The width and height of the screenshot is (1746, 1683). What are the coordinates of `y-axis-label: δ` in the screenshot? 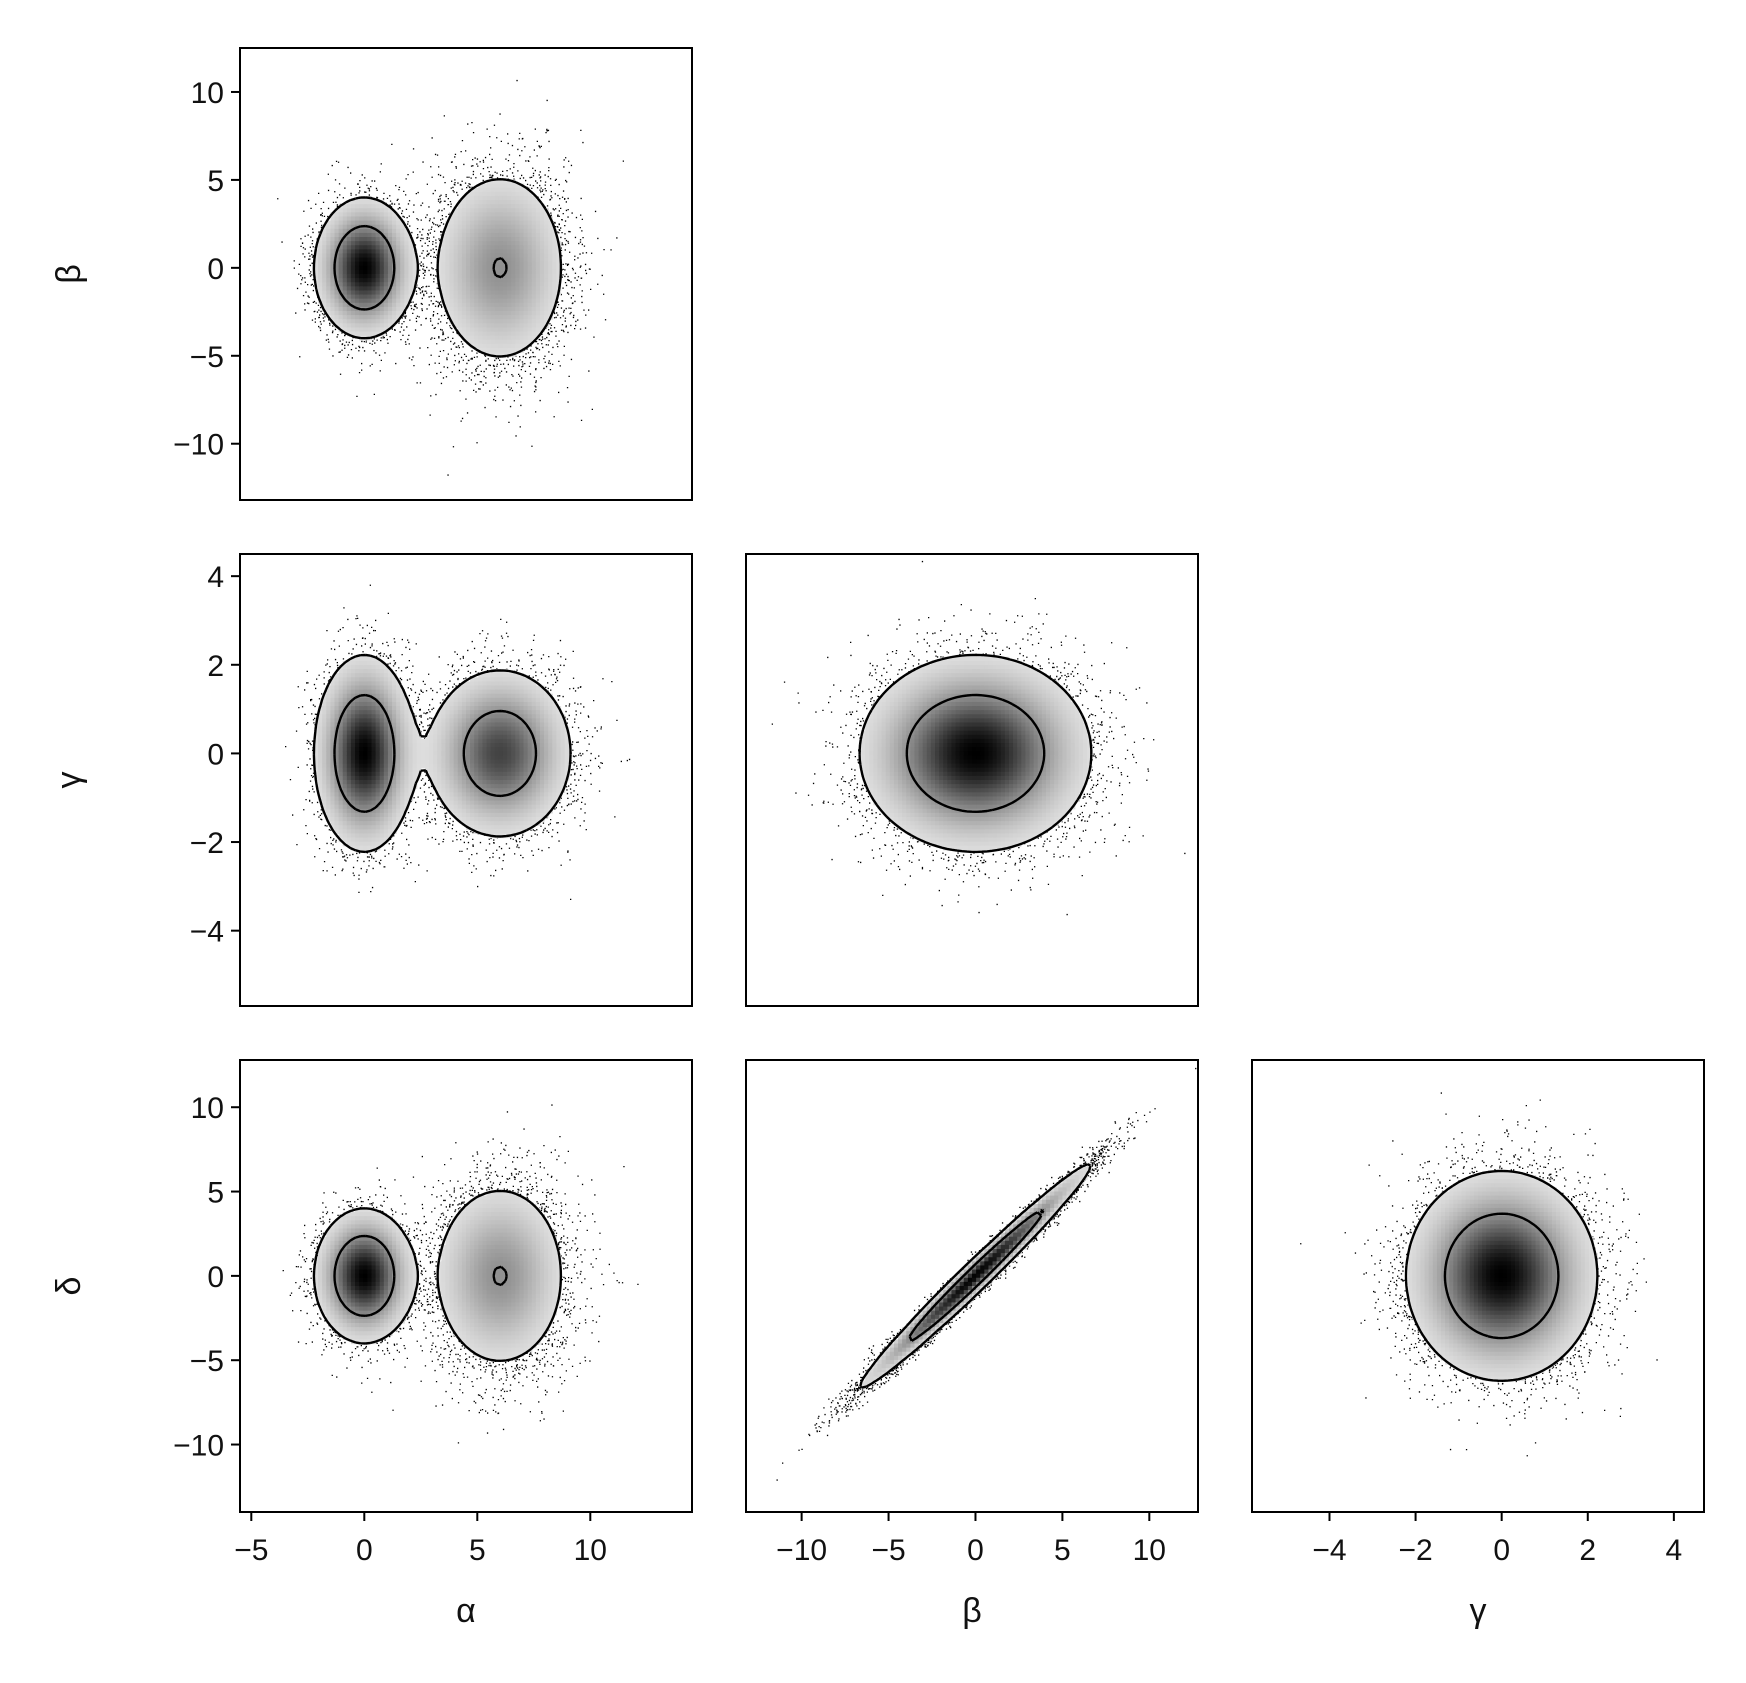 It's located at (69, 1286).